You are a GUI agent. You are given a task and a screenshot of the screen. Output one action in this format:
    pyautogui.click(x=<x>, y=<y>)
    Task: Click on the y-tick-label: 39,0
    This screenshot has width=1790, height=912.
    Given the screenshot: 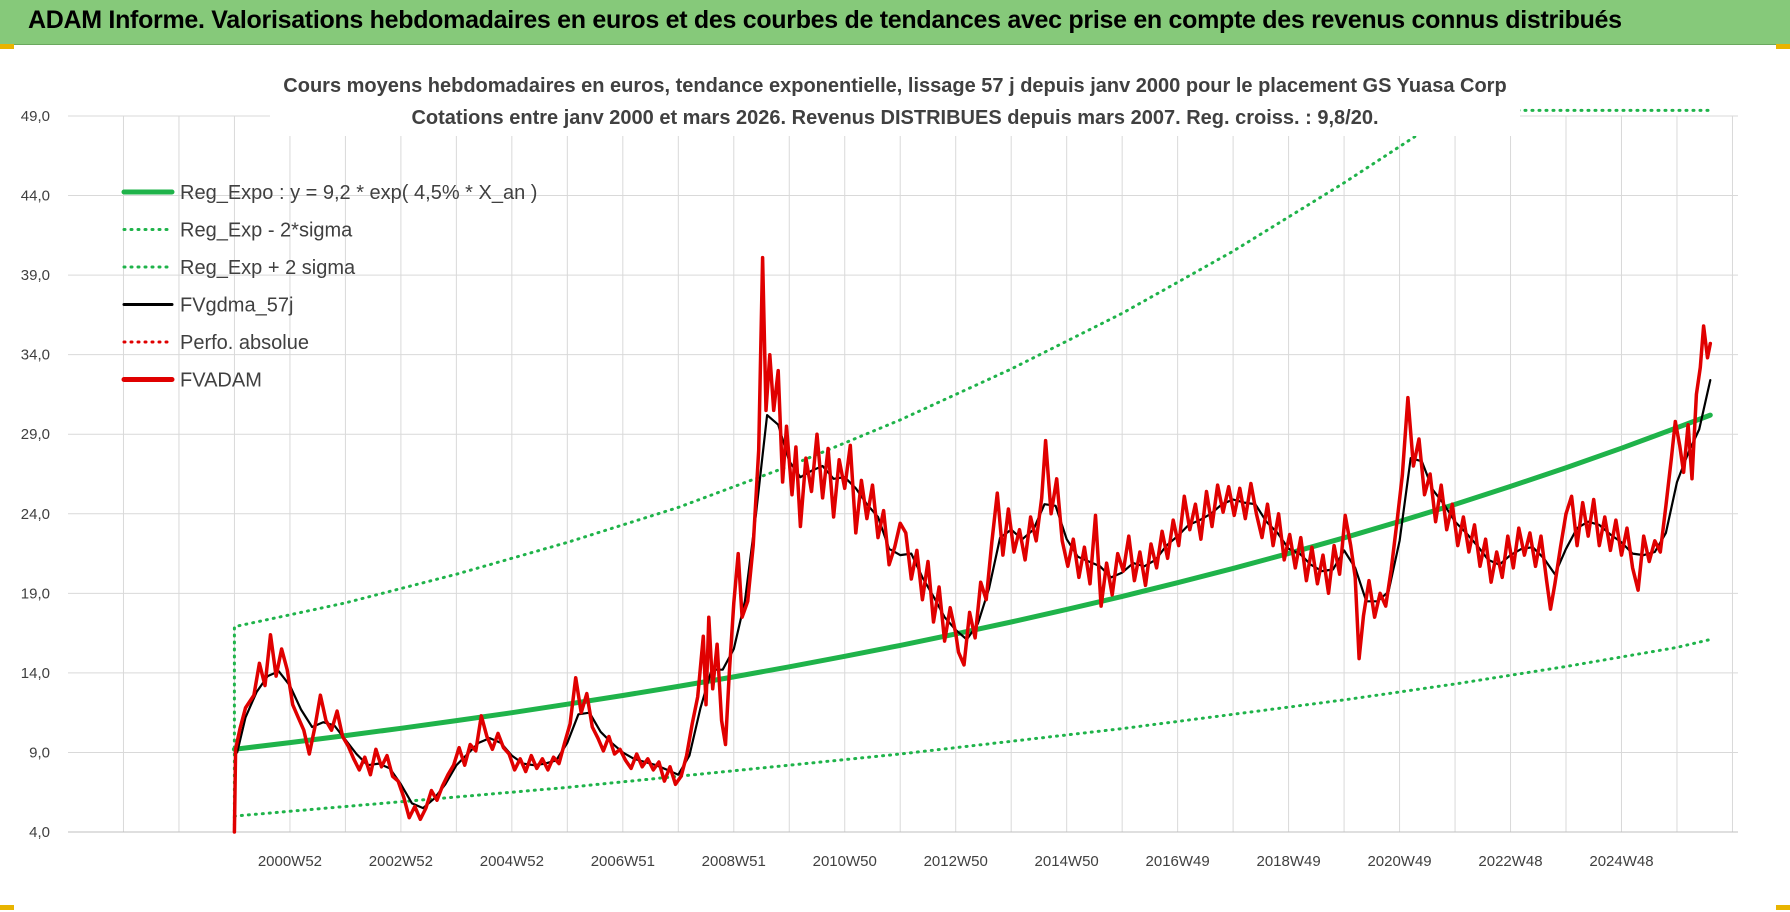 What is the action you would take?
    pyautogui.click(x=35, y=275)
    